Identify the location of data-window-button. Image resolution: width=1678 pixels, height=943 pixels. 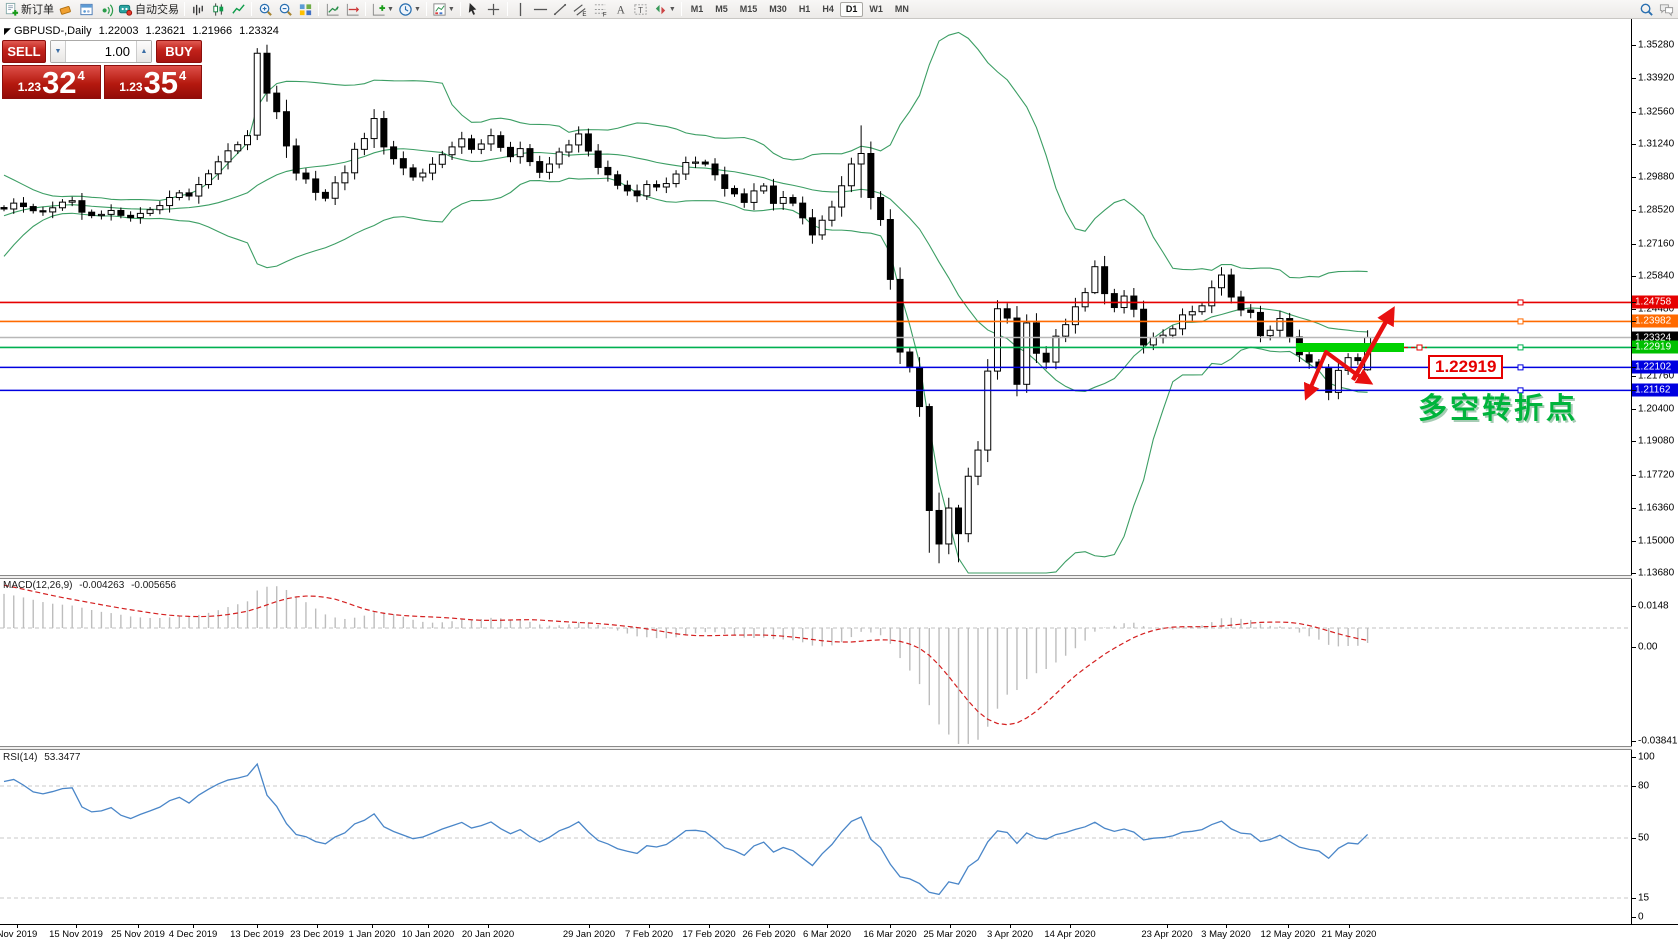
(86, 9).